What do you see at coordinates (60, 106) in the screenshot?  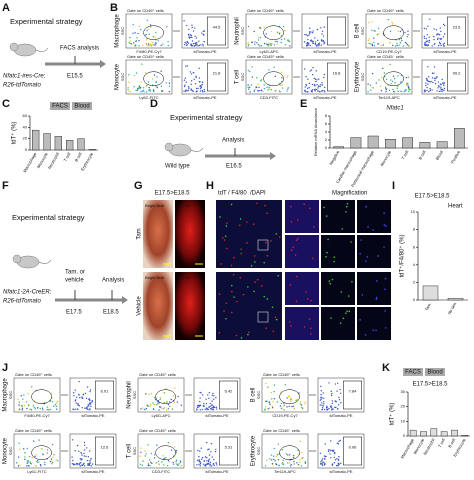 I see `tag-box` at bounding box center [60, 106].